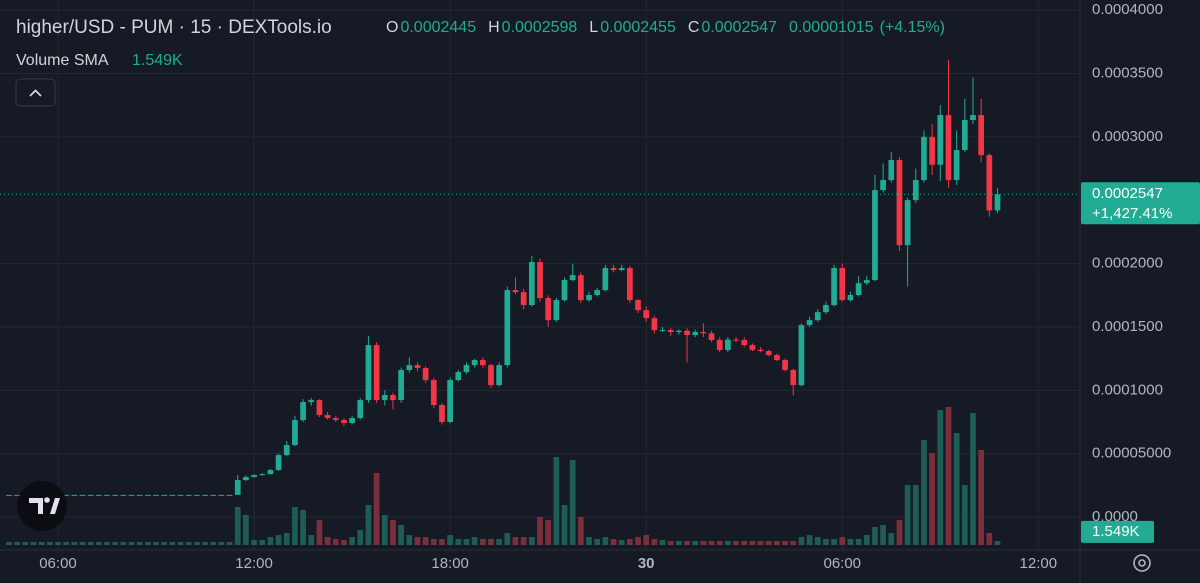 This screenshot has width=1200, height=583. What do you see at coordinates (638, 27) in the screenshot?
I see `ohlc-value: 0.0002455` at bounding box center [638, 27].